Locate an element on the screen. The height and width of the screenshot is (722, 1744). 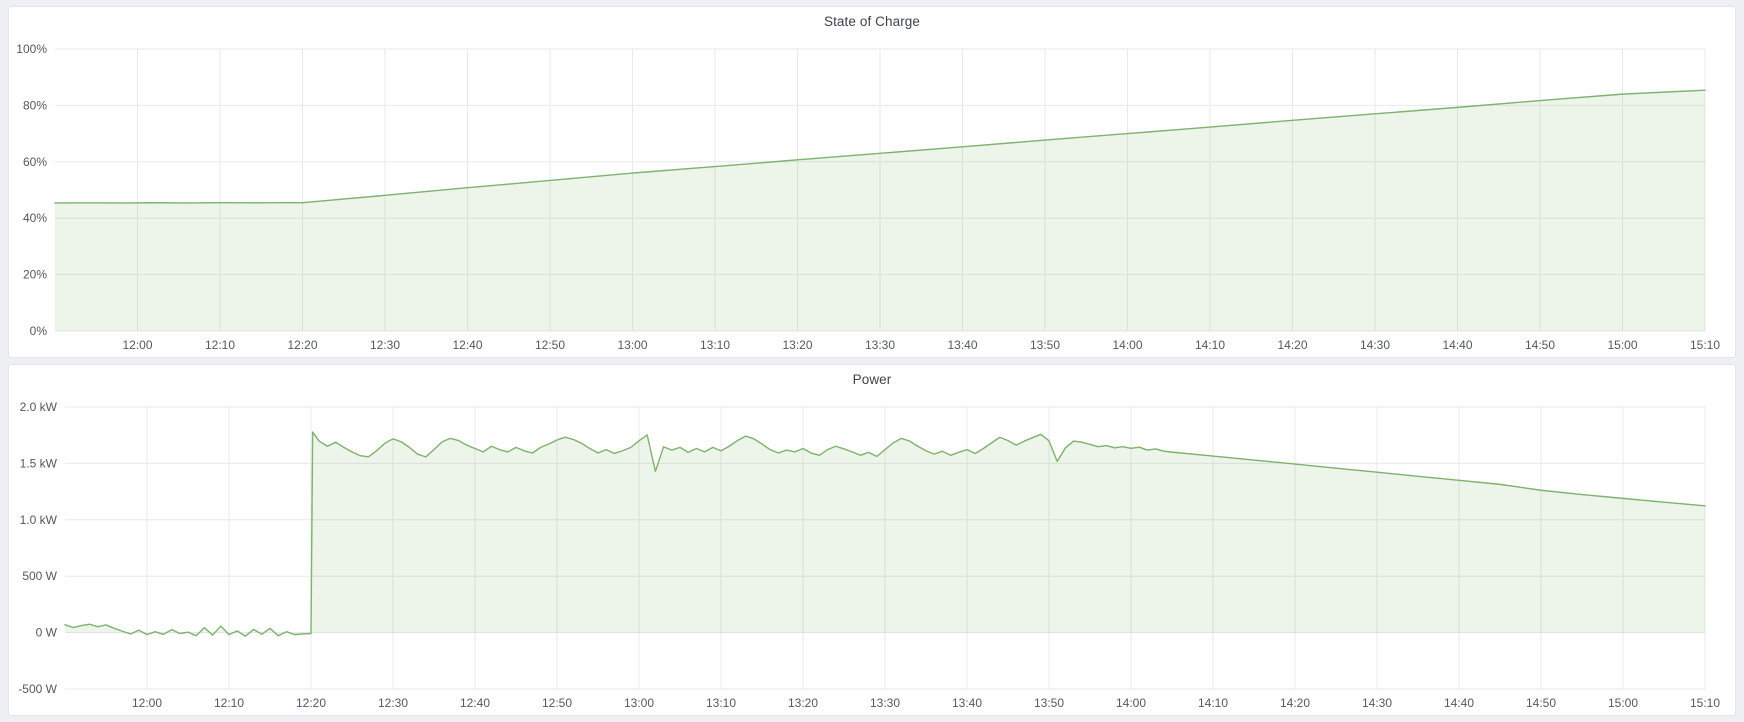
y-tick-label: 1.0 kW is located at coordinates (39, 520).